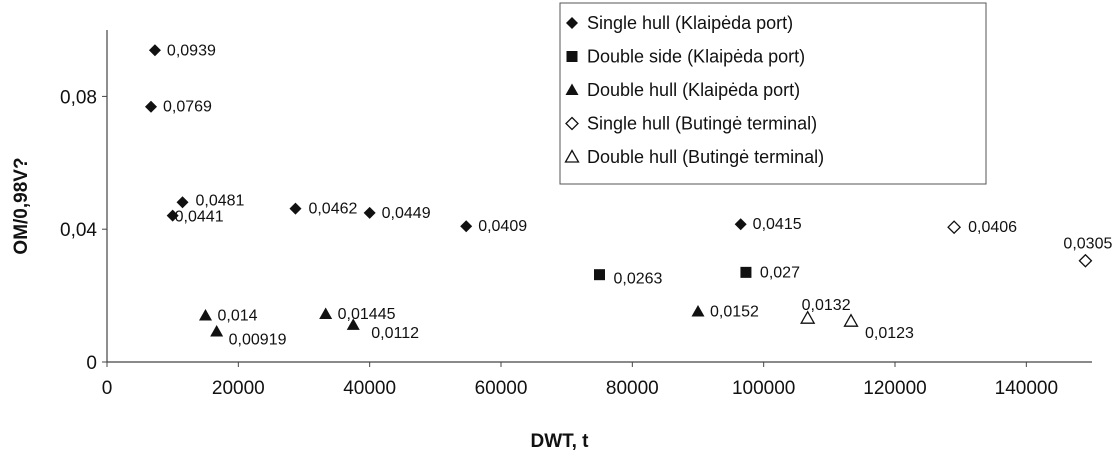  I want to click on data-label: 0,027, so click(780, 272).